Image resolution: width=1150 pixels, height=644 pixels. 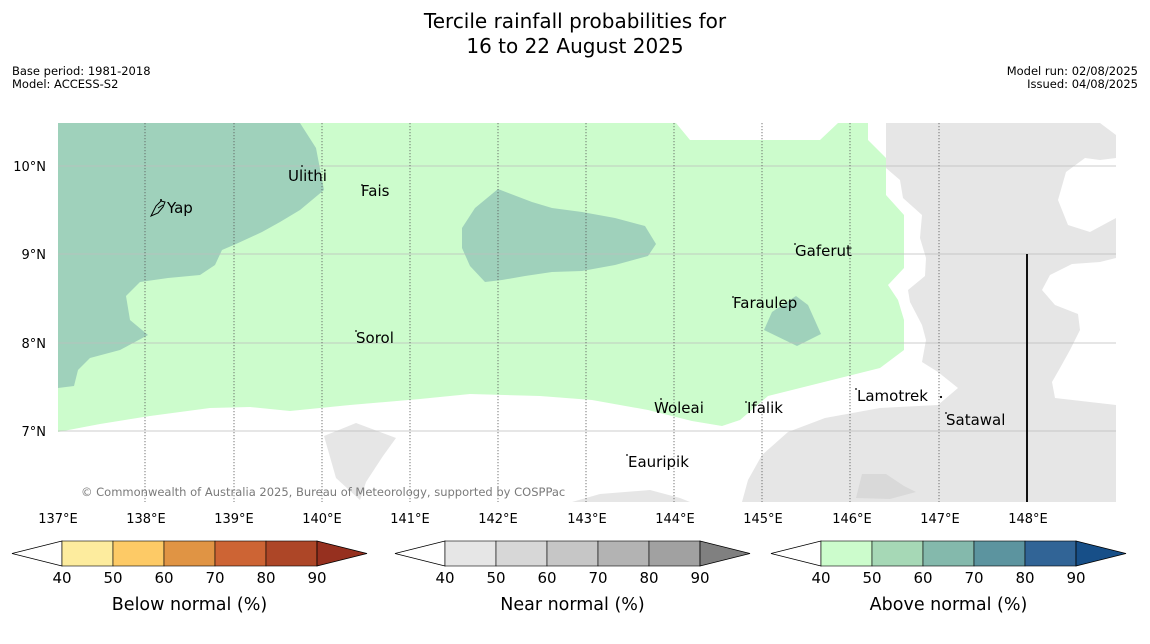 I want to click on above-normal-50-60-region-west, so click(x=191, y=255).